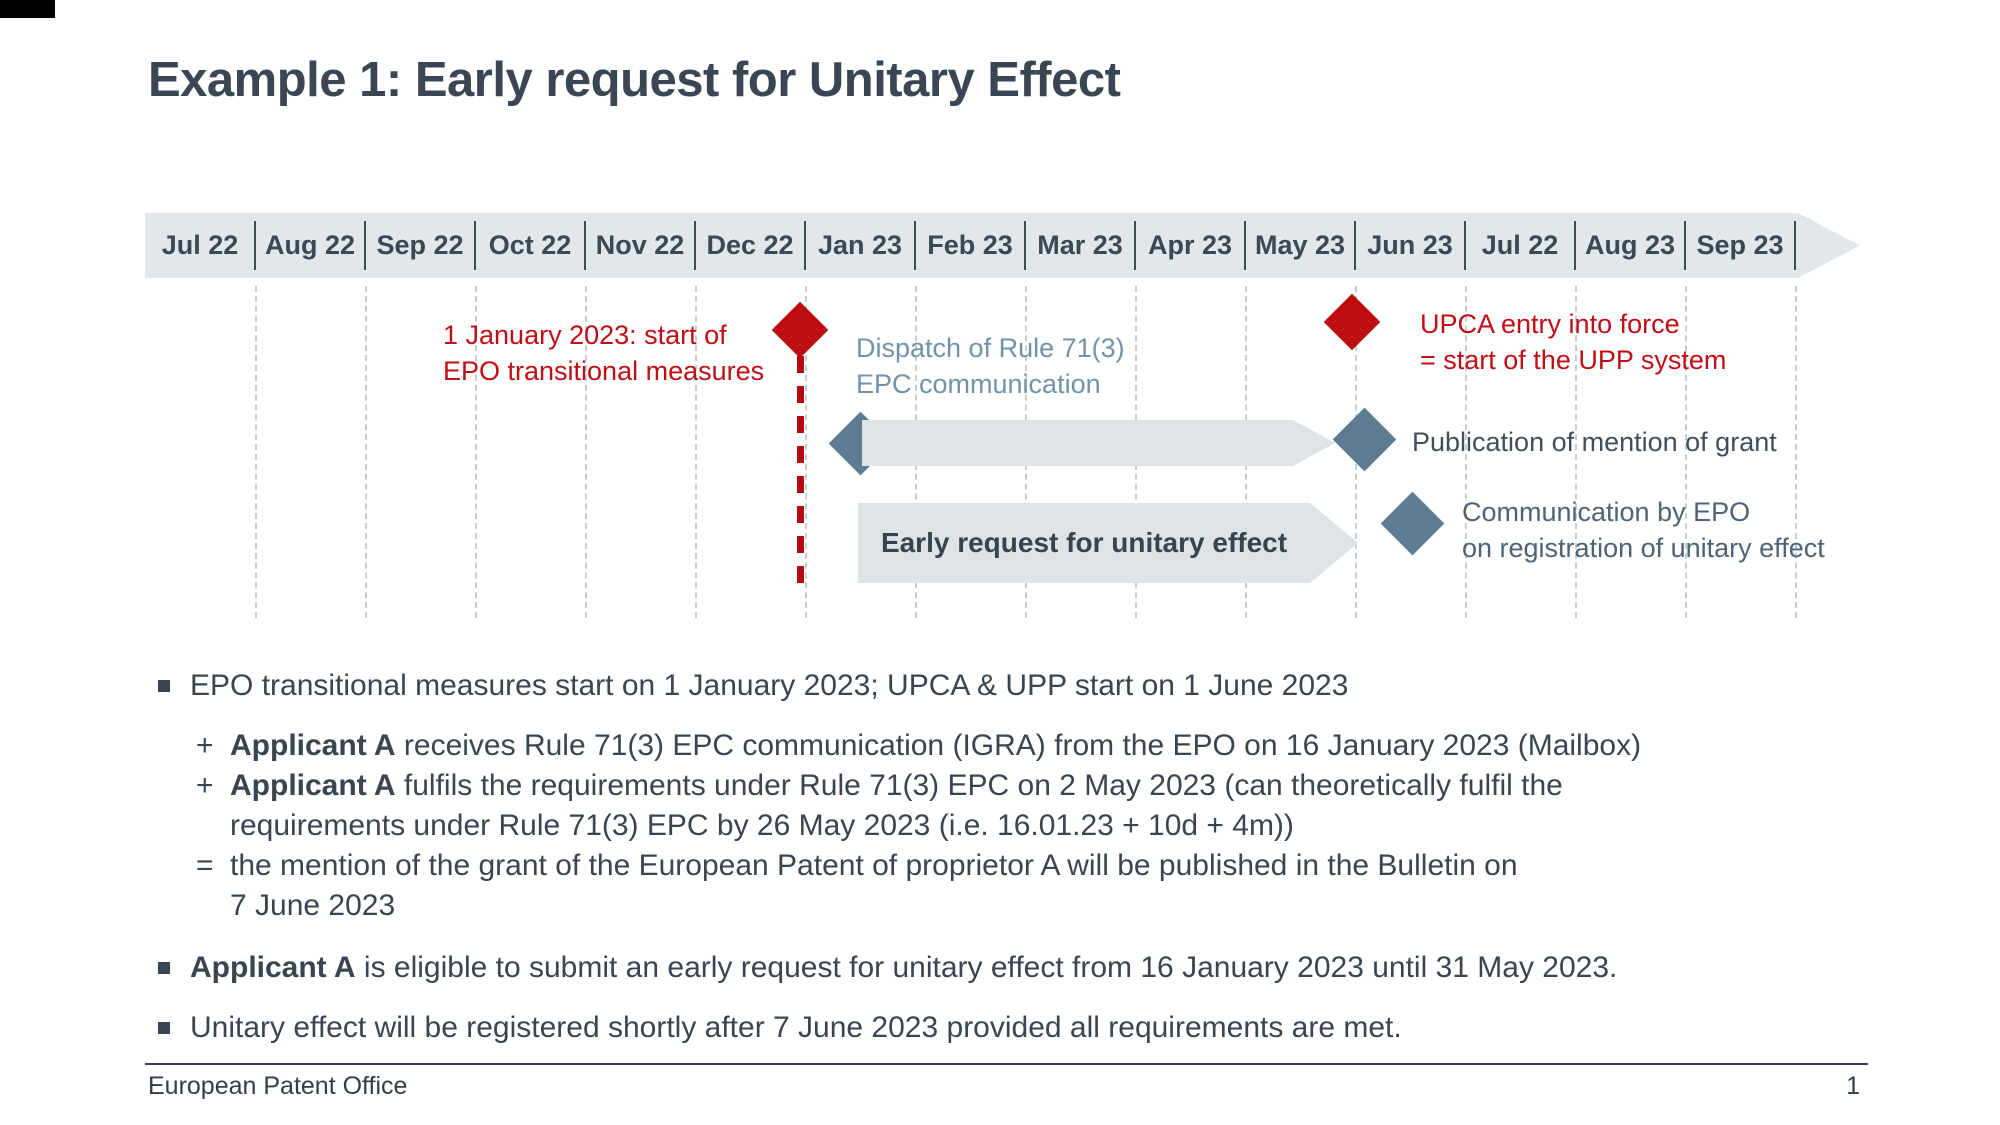  What do you see at coordinates (1412, 523) in the screenshot?
I see `milestone-diamond-registration` at bounding box center [1412, 523].